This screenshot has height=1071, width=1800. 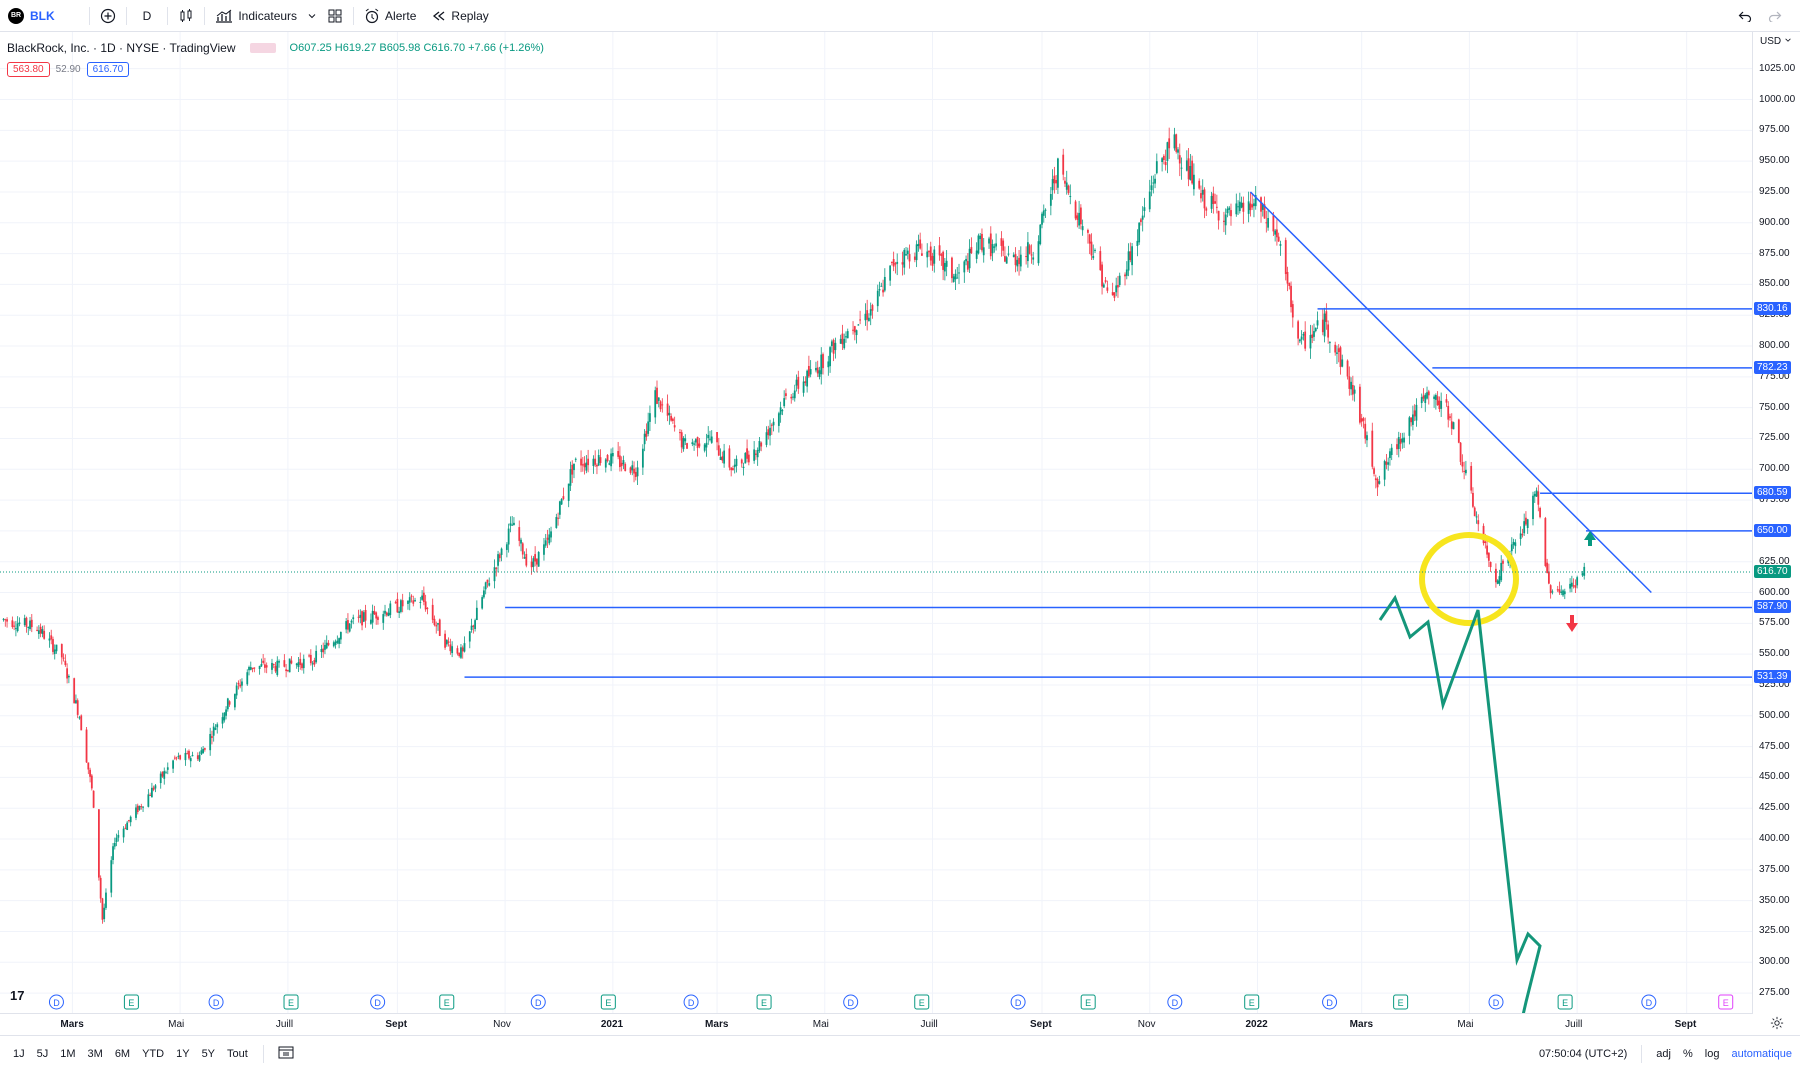 I want to click on legend-toggle, so click(x=262, y=48).